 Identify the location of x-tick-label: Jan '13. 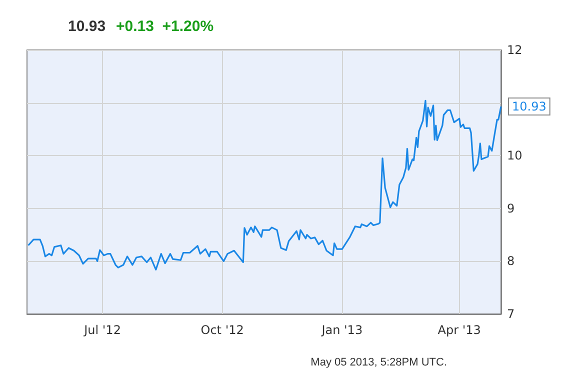
(341, 330).